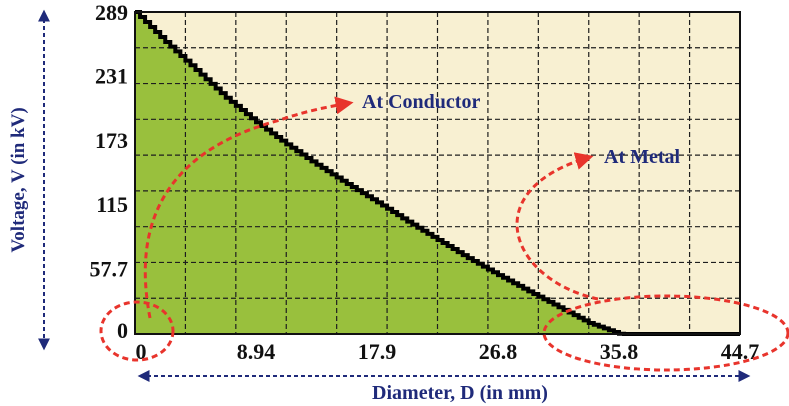  Describe the element at coordinates (377, 351) in the screenshot. I see `x-tick-label: 17.9` at that location.